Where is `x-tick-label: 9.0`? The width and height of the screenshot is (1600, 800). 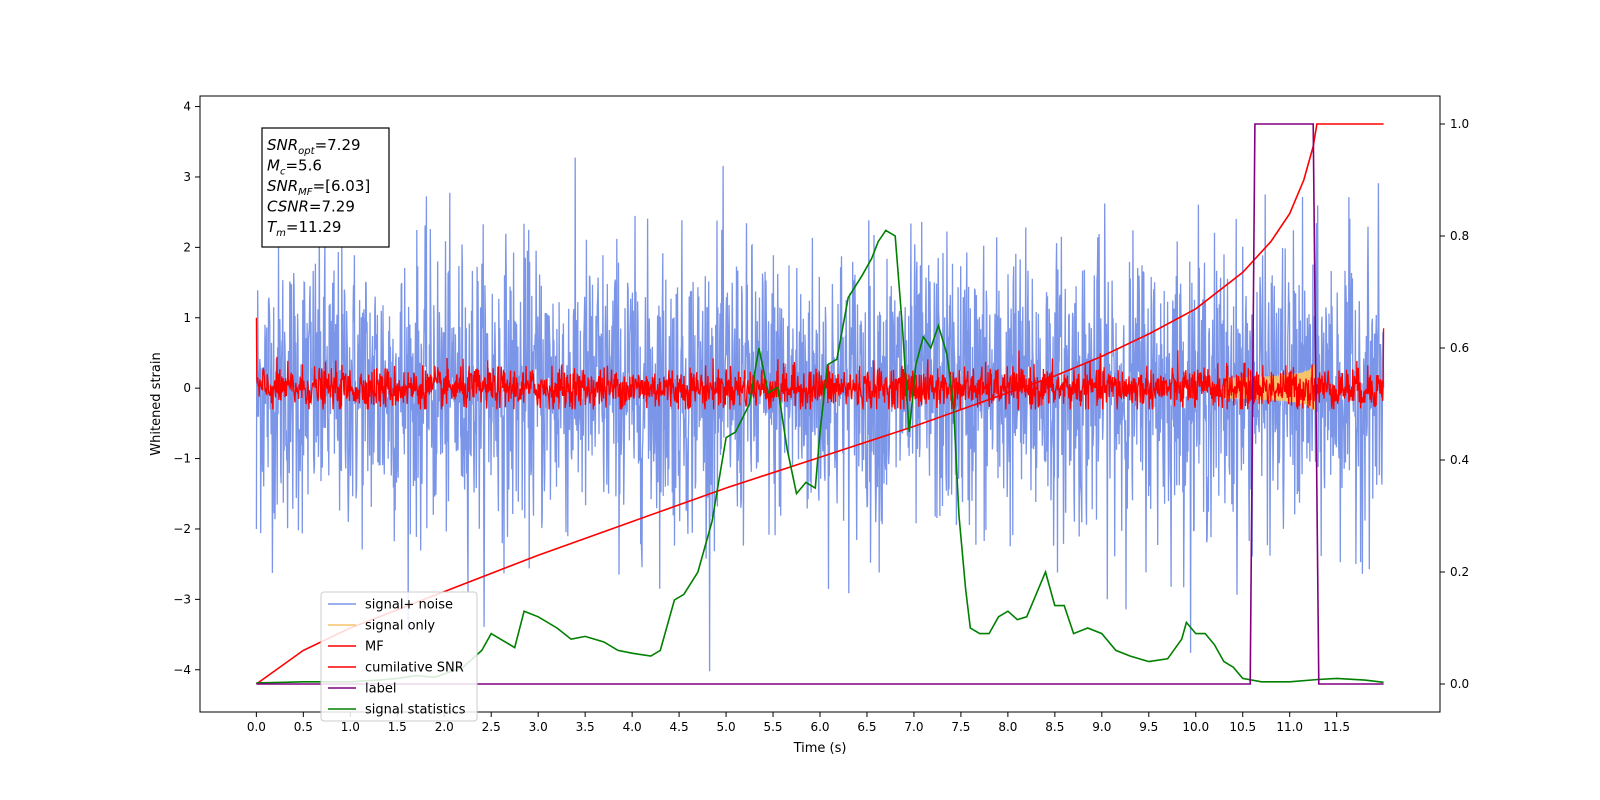
x-tick-label: 9.0 is located at coordinates (1101, 727).